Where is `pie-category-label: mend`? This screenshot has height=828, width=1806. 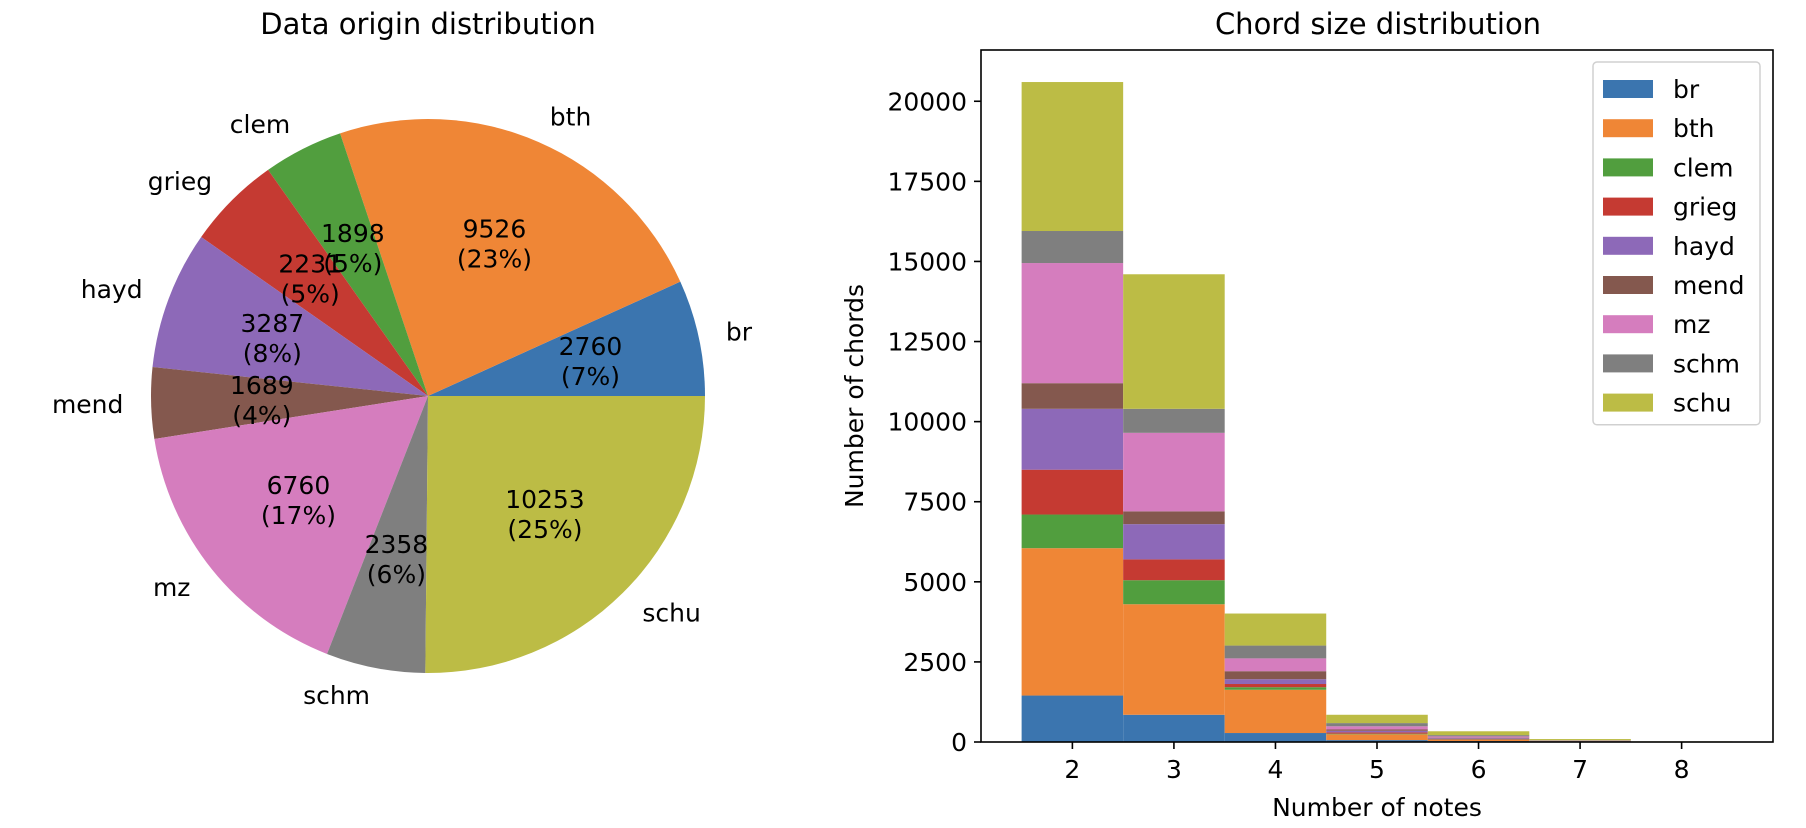
pie-category-label: mend is located at coordinates (87, 404).